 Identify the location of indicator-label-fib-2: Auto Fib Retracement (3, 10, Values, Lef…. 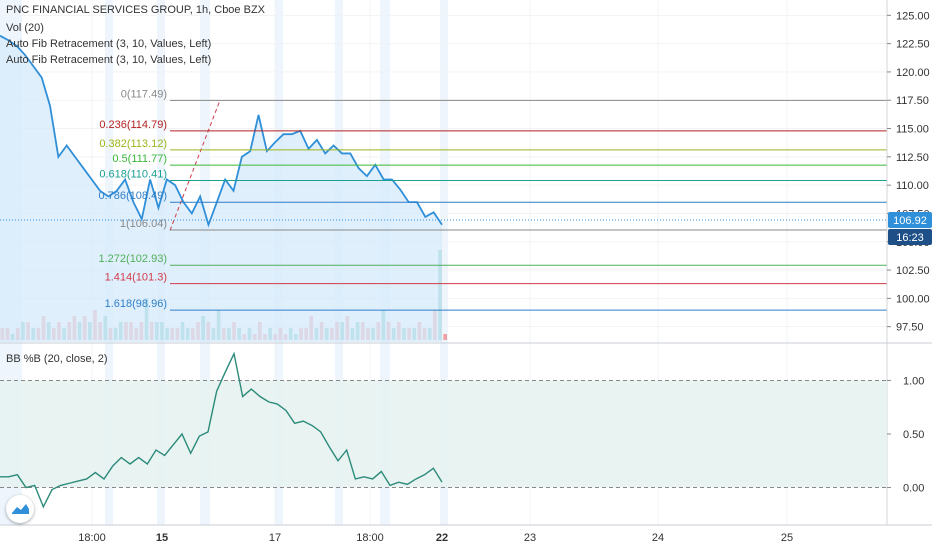
(109, 60).